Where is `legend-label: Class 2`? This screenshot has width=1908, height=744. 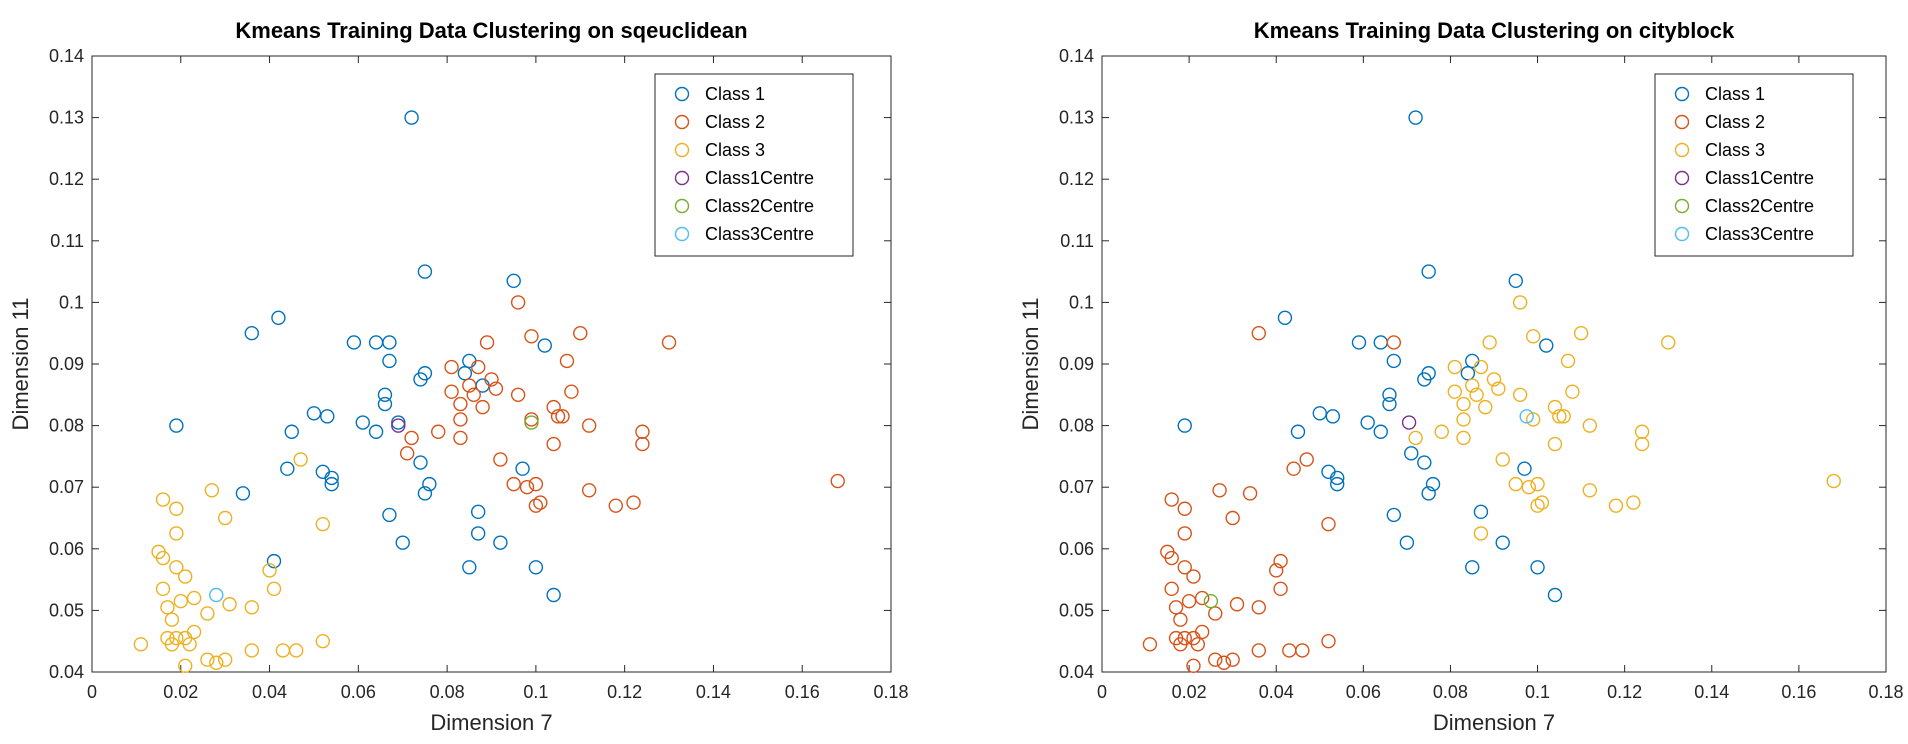
legend-label: Class 2 is located at coordinates (1735, 122).